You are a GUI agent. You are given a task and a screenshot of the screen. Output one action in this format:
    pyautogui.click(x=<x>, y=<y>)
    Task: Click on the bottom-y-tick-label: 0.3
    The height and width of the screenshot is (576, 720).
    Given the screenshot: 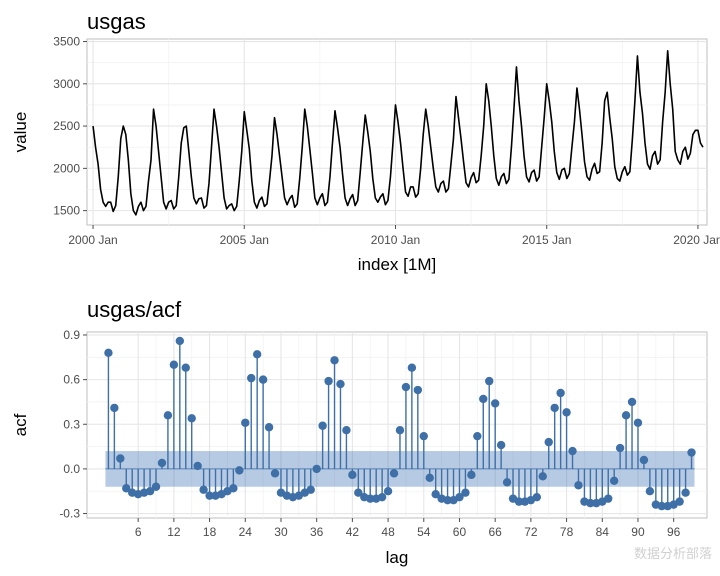 What is the action you would take?
    pyautogui.click(x=71, y=424)
    